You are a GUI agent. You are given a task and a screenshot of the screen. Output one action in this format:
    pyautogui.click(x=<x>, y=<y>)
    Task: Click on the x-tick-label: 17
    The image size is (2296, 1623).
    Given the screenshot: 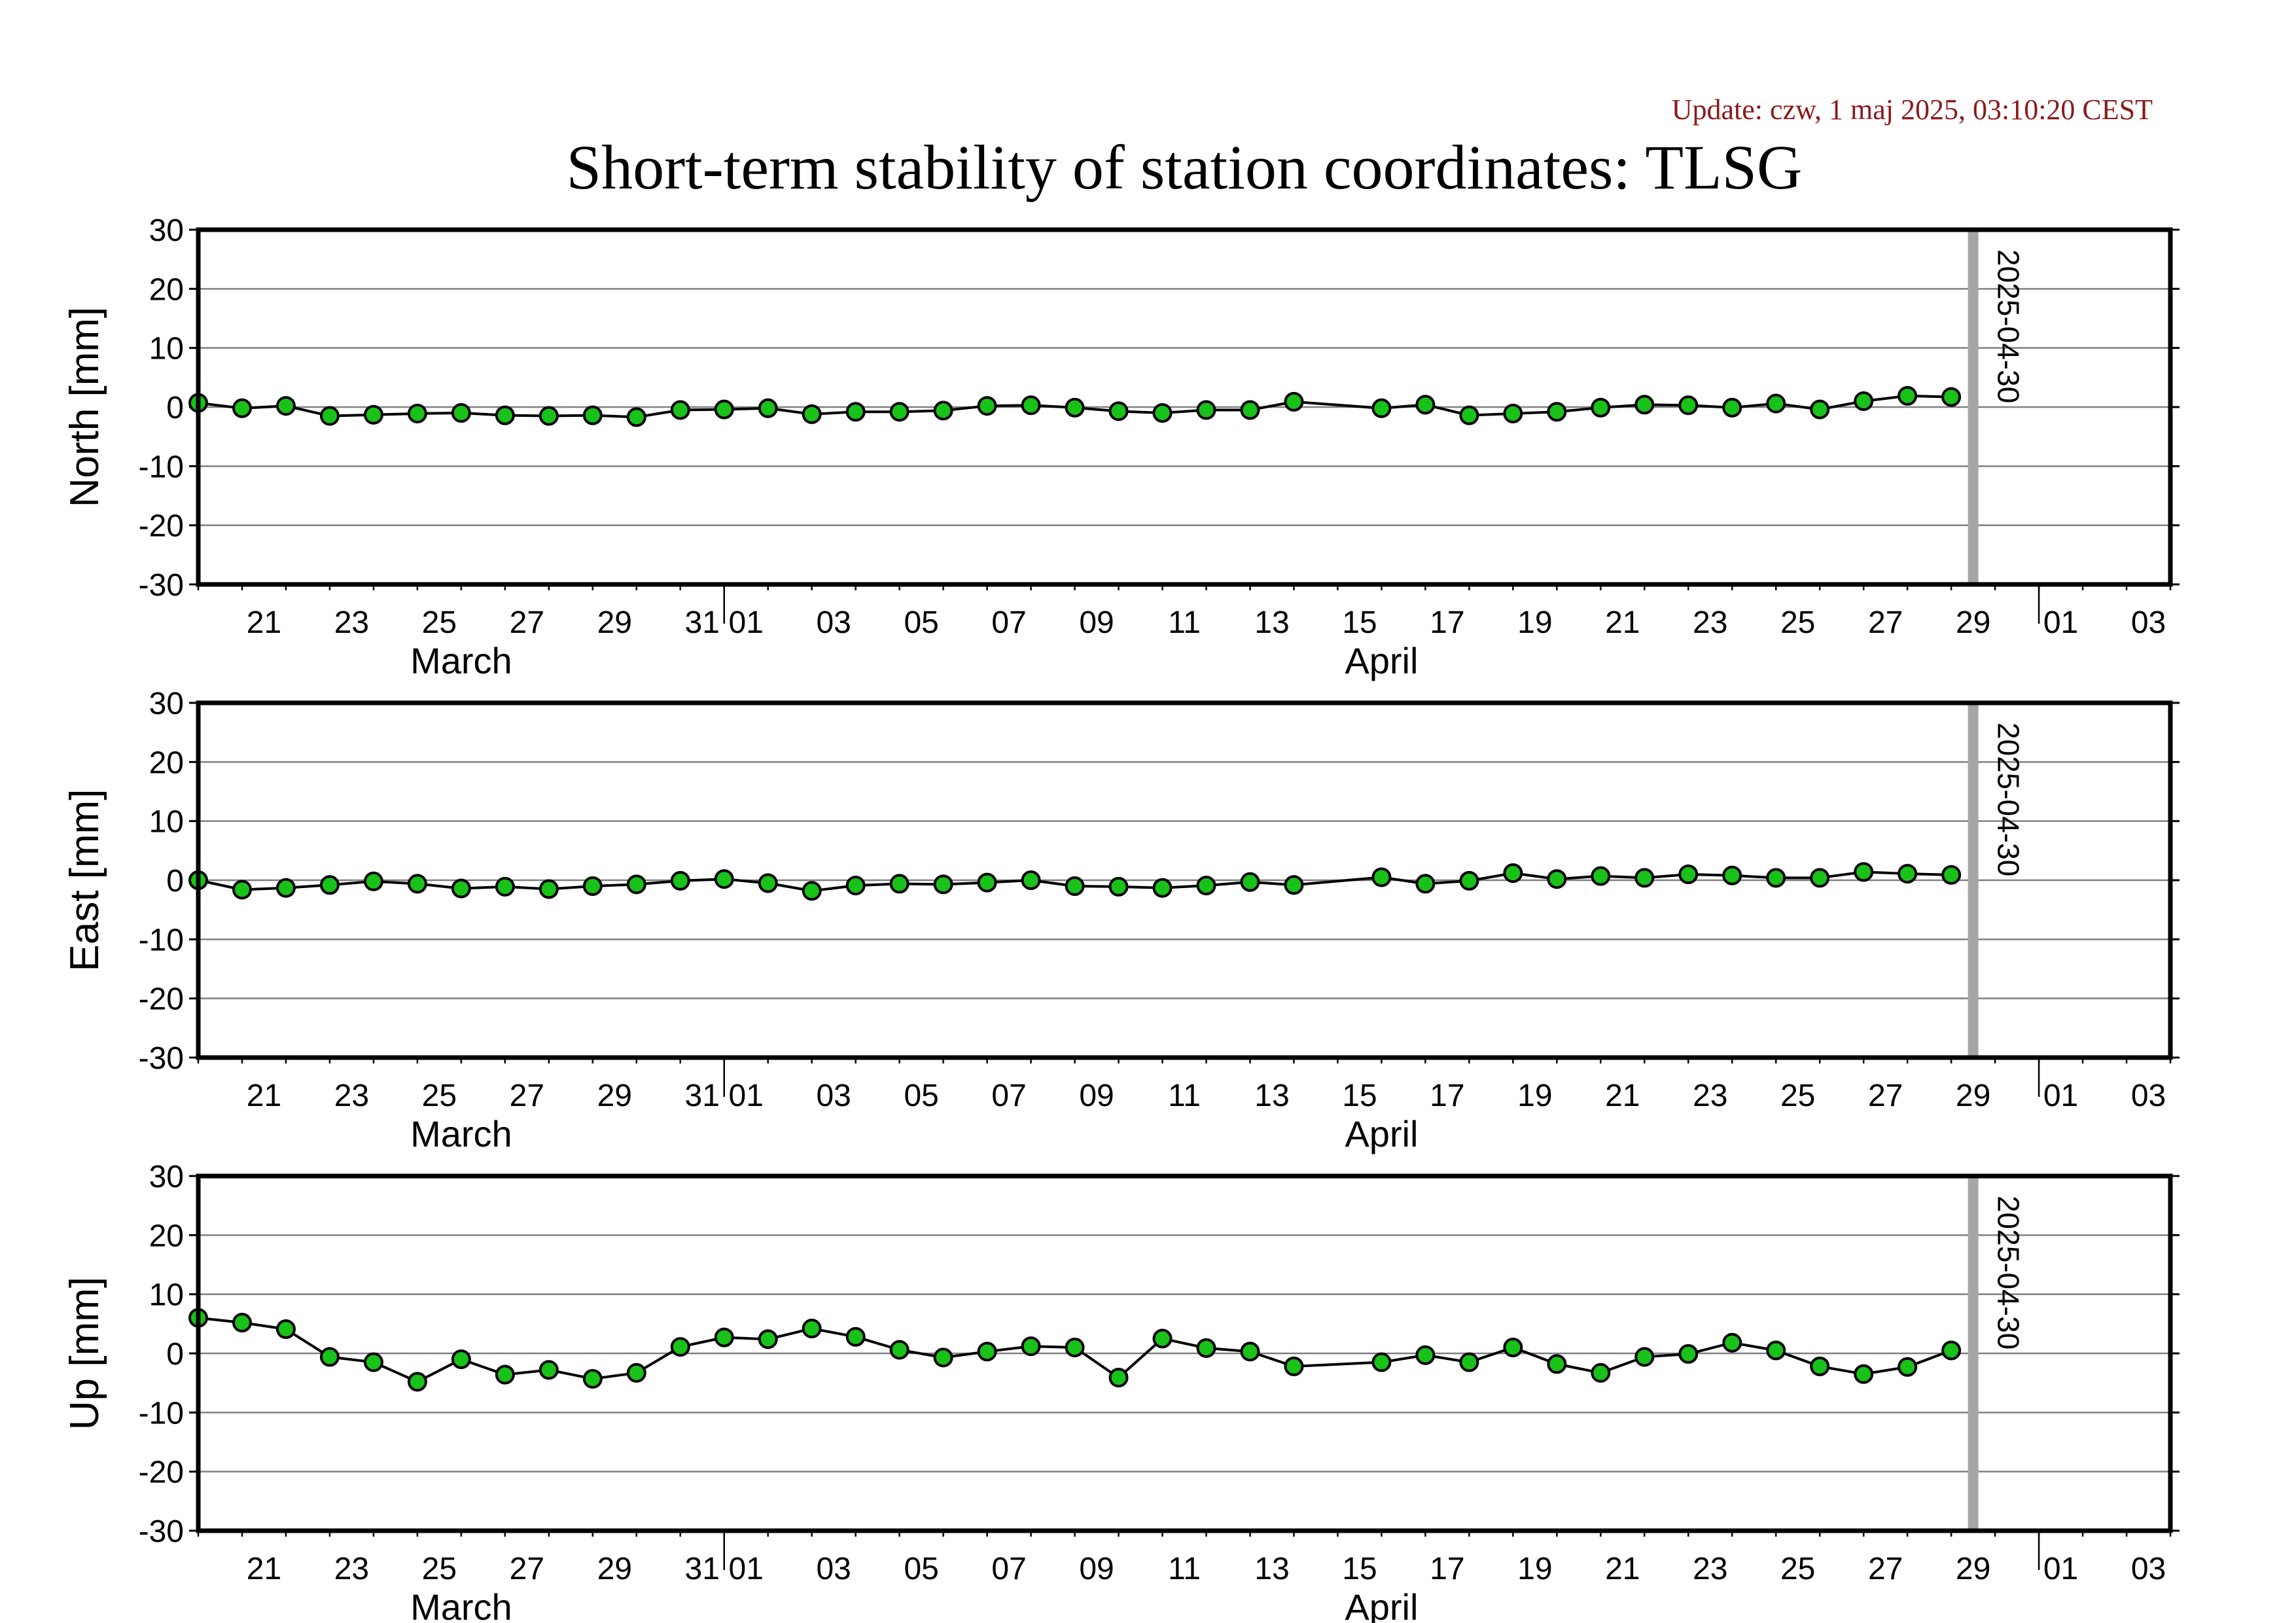 What is the action you would take?
    pyautogui.click(x=1447, y=1569)
    